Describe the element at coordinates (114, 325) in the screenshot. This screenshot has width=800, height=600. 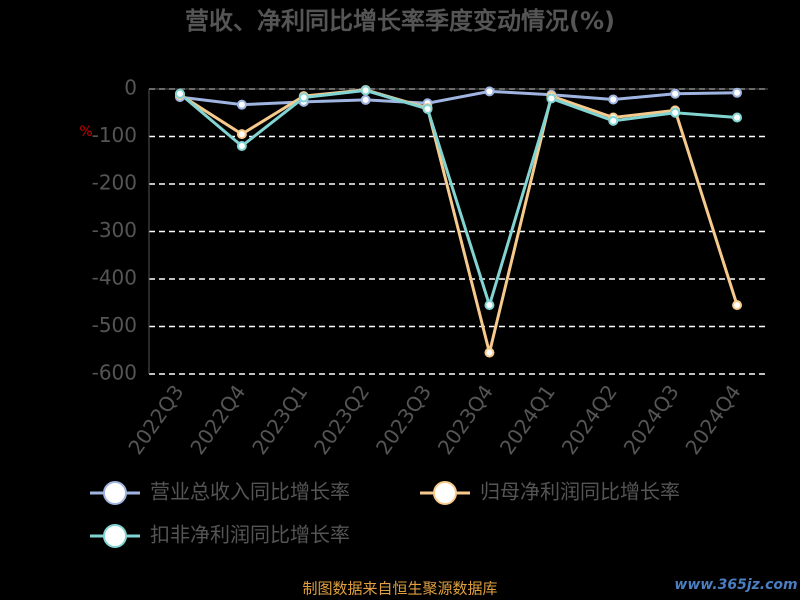
I see `y-tick-label: -500` at that location.